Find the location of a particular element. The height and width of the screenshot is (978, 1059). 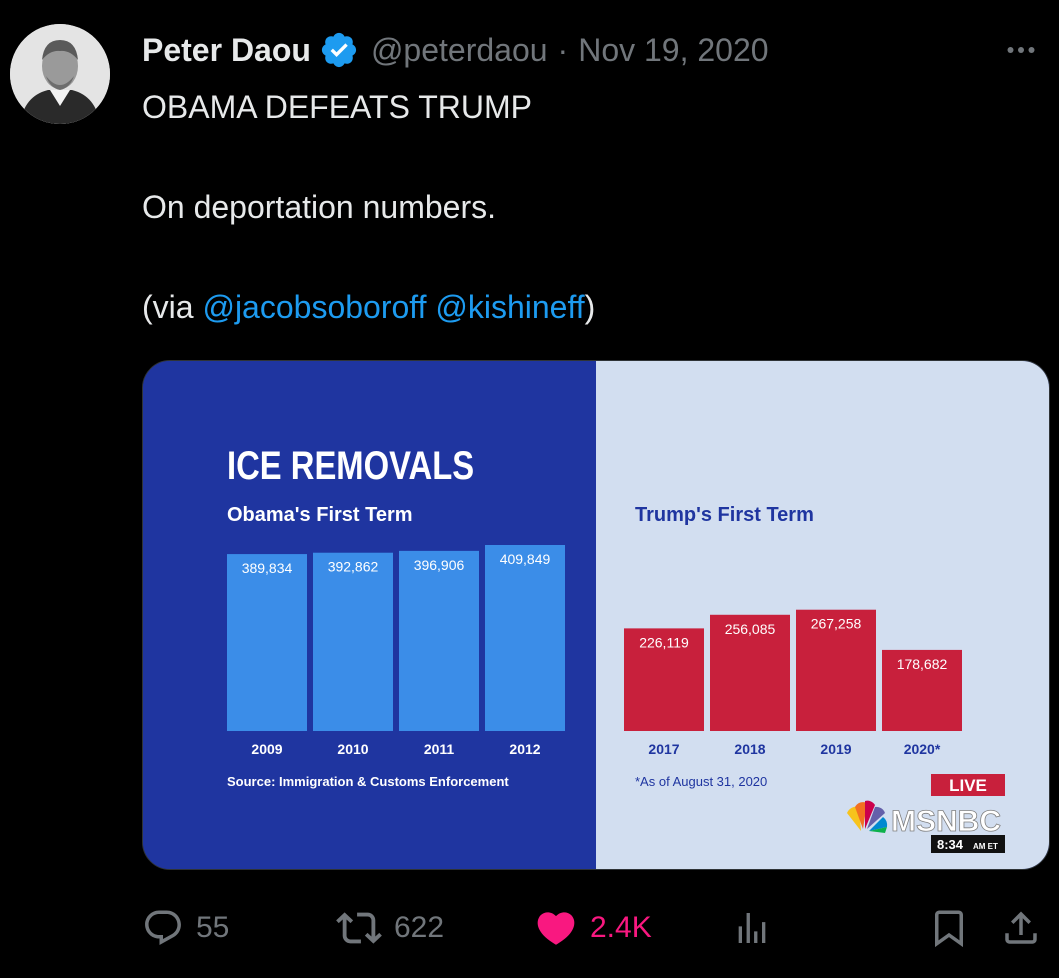

share-button is located at coordinates (1021, 928).